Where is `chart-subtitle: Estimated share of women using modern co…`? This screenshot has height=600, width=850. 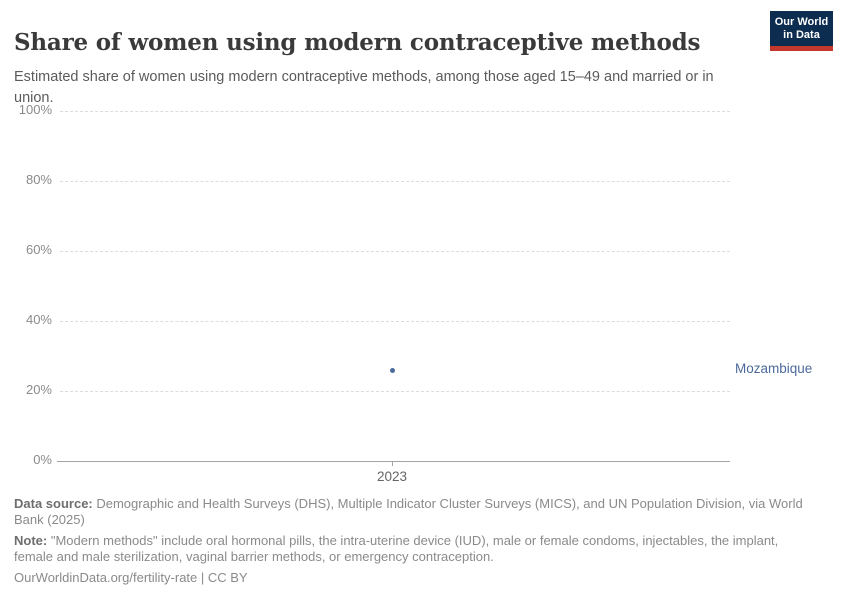 chart-subtitle: Estimated share of women using modern co… is located at coordinates (364, 87).